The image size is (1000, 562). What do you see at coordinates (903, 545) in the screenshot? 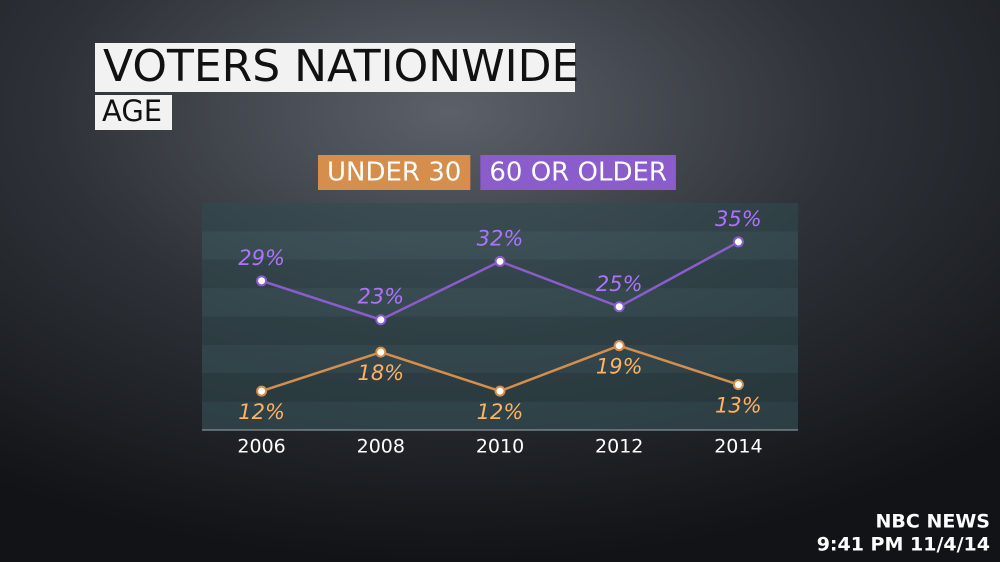
I see `timestamp: 9:41 PM 11/4/14` at bounding box center [903, 545].